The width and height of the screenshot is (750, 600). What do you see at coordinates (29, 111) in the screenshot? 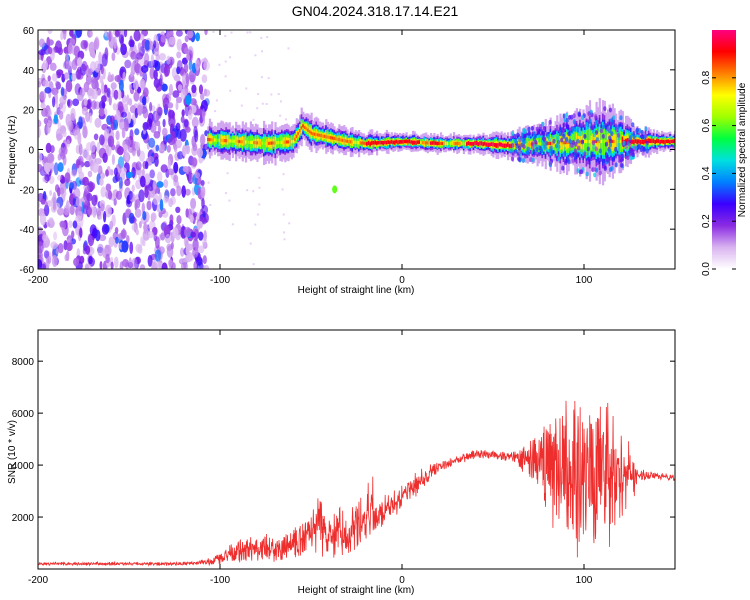
I see `y-tick-label: 20` at bounding box center [29, 111].